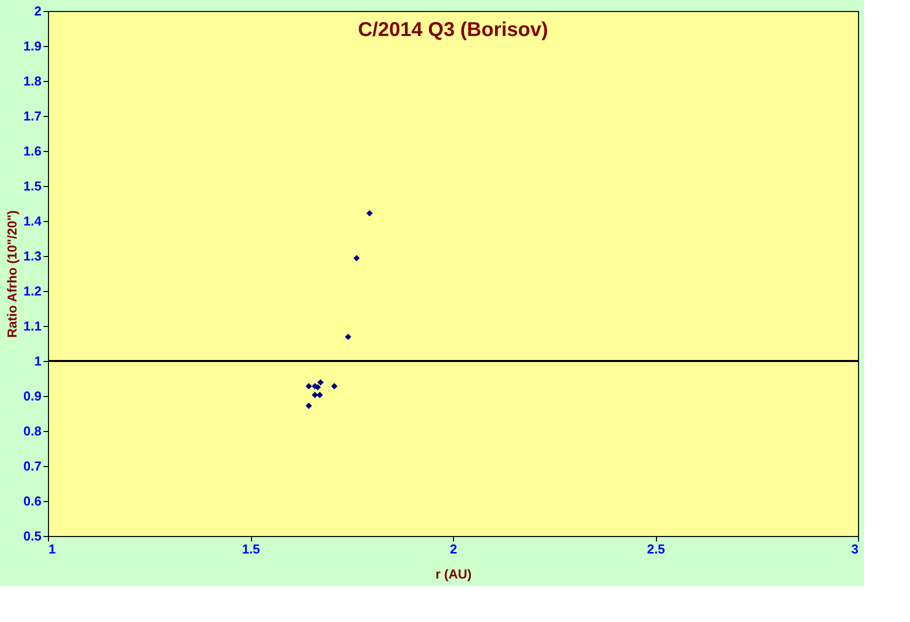 The image size is (910, 622). Describe the element at coordinates (32, 221) in the screenshot. I see `y-tick-label: 1.4` at that location.